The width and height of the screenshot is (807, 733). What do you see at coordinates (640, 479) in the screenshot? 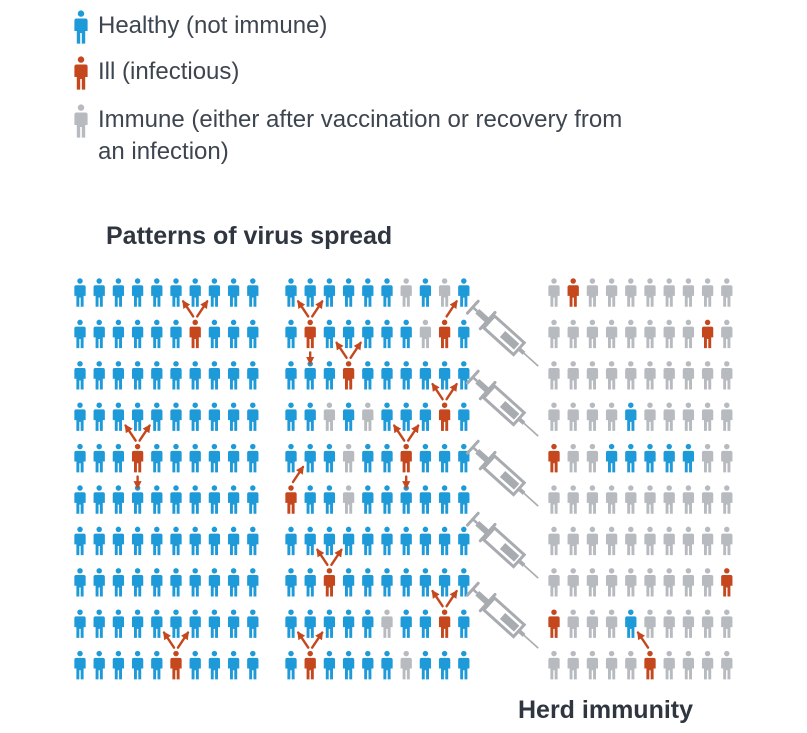
I see `panel-herd-immunity` at bounding box center [640, 479].